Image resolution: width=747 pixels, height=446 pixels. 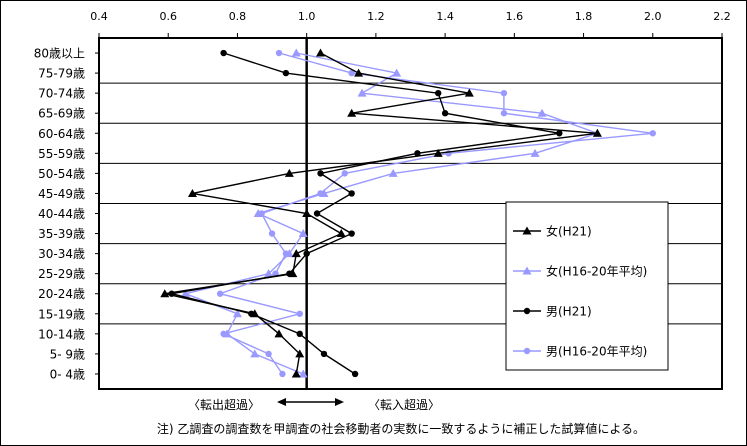 What do you see at coordinates (61, 174) in the screenshot?
I see `y-tick-label: 50-54歳` at bounding box center [61, 174].